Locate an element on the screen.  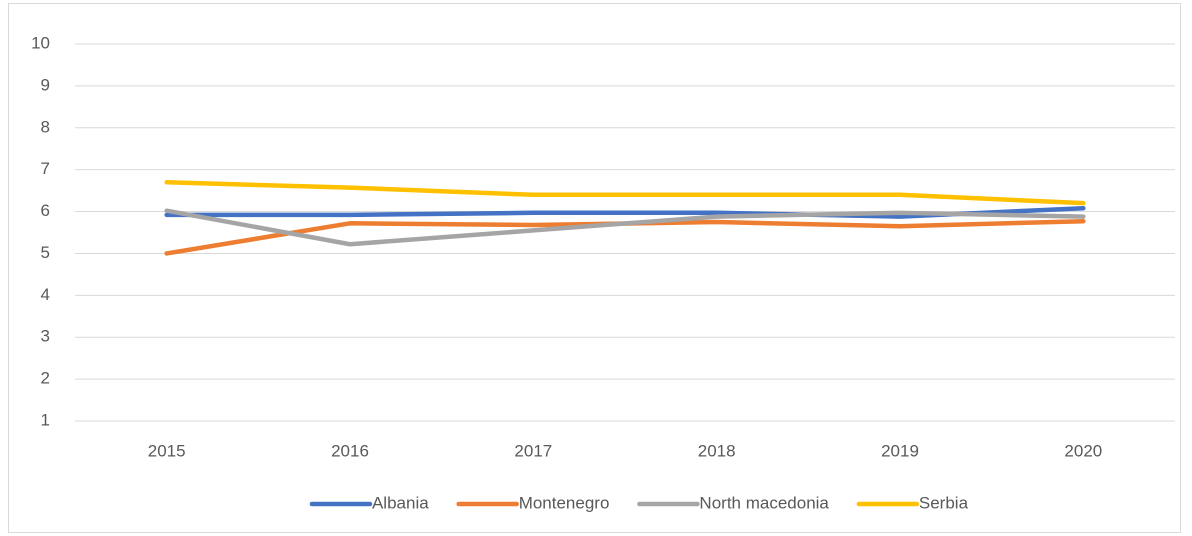
y-tick-label: 6 is located at coordinates (45, 210).